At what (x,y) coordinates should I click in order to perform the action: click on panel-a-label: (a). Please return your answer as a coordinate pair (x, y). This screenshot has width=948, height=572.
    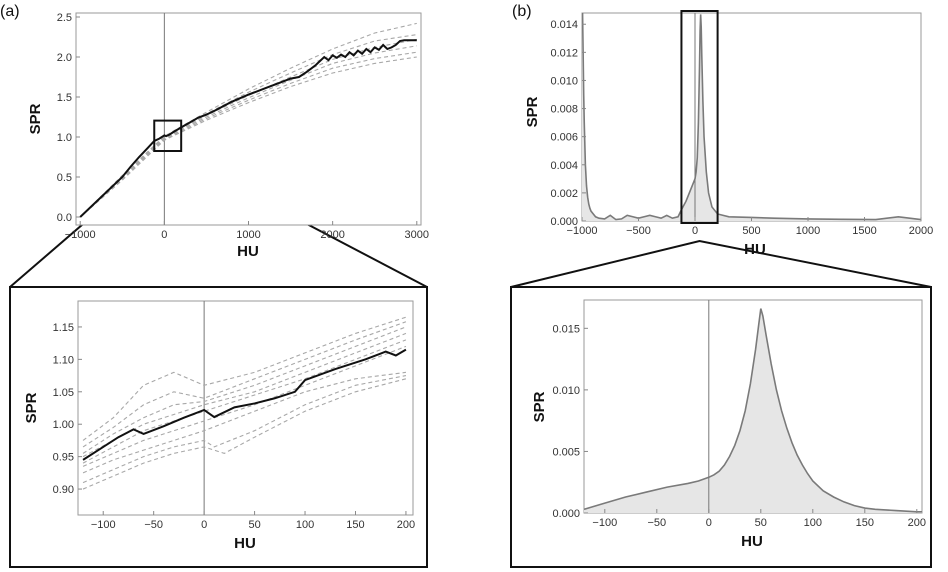
    Looking at the image, I should click on (10, 11).